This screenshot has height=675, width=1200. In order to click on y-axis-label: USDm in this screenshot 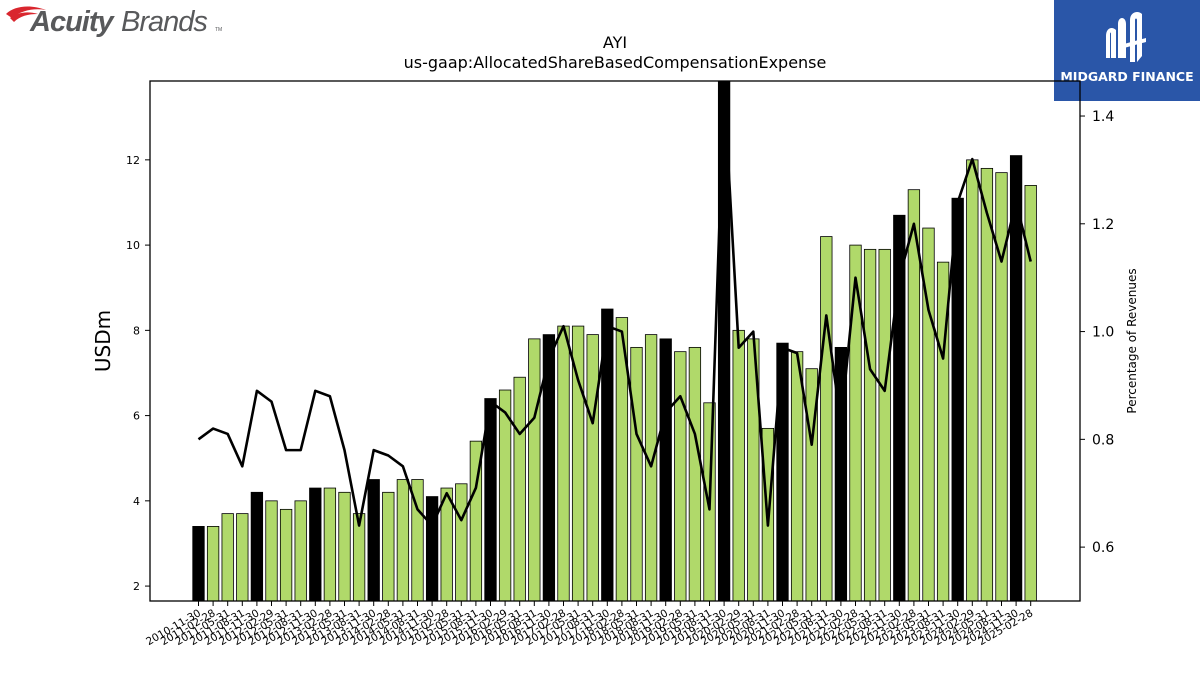, I will do `click(103, 341)`.